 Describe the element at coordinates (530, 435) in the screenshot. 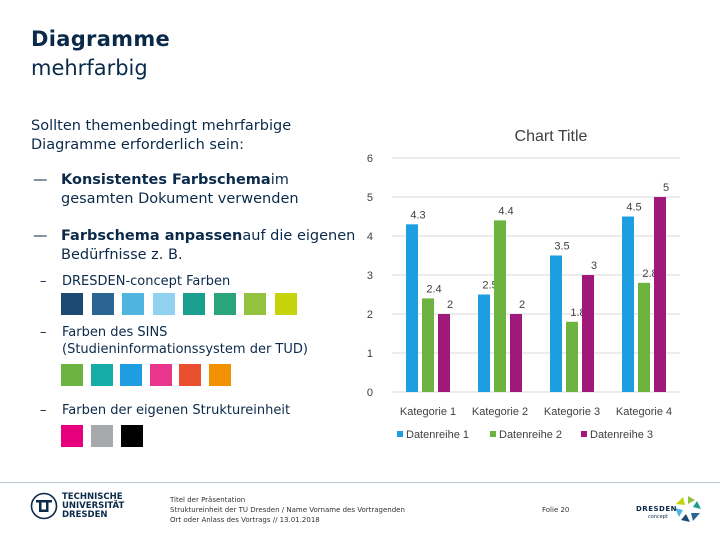

I see `legend-label: Datenreihe 2` at that location.